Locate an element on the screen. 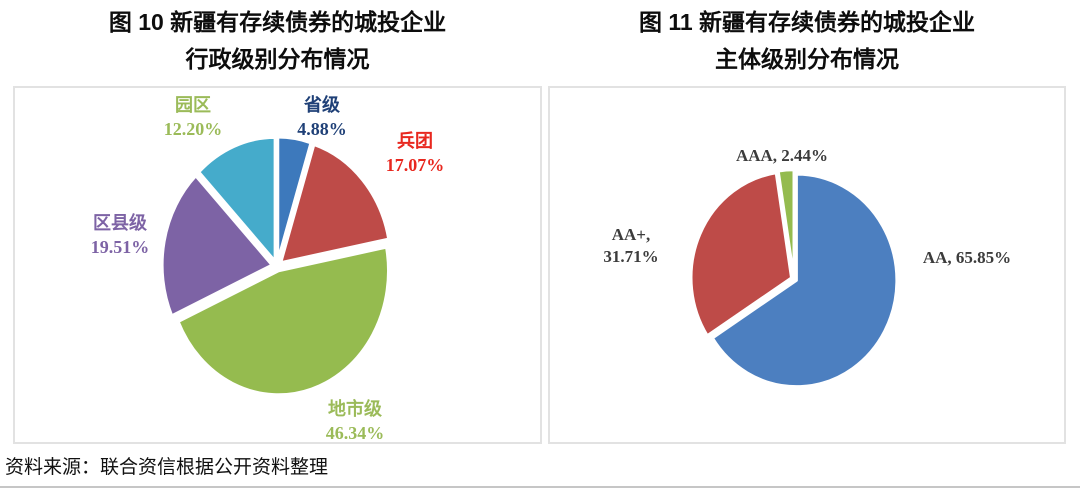 This screenshot has width=1080, height=490. pie-slice-区县级 is located at coordinates (217, 246).